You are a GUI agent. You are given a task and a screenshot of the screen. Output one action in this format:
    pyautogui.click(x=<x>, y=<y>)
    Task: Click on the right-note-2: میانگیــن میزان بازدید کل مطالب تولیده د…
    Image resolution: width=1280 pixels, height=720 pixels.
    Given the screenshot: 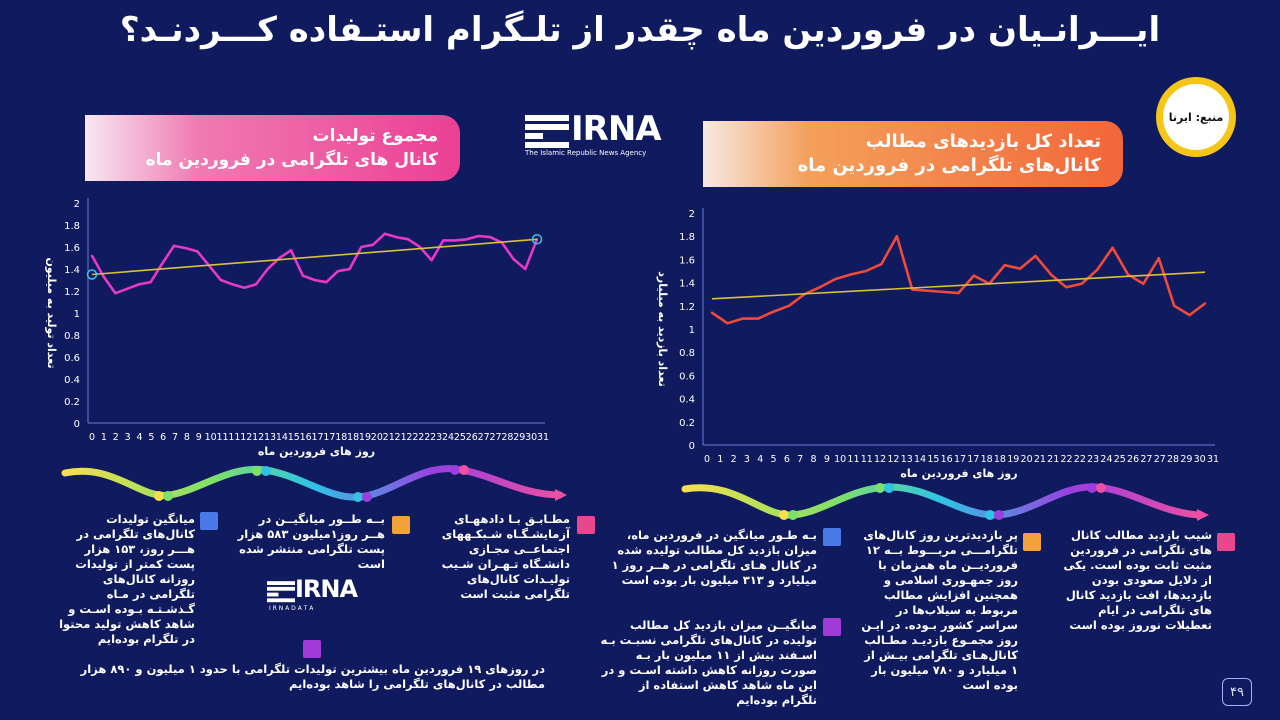 What is the action you would take?
    pyautogui.click(x=708, y=662)
    